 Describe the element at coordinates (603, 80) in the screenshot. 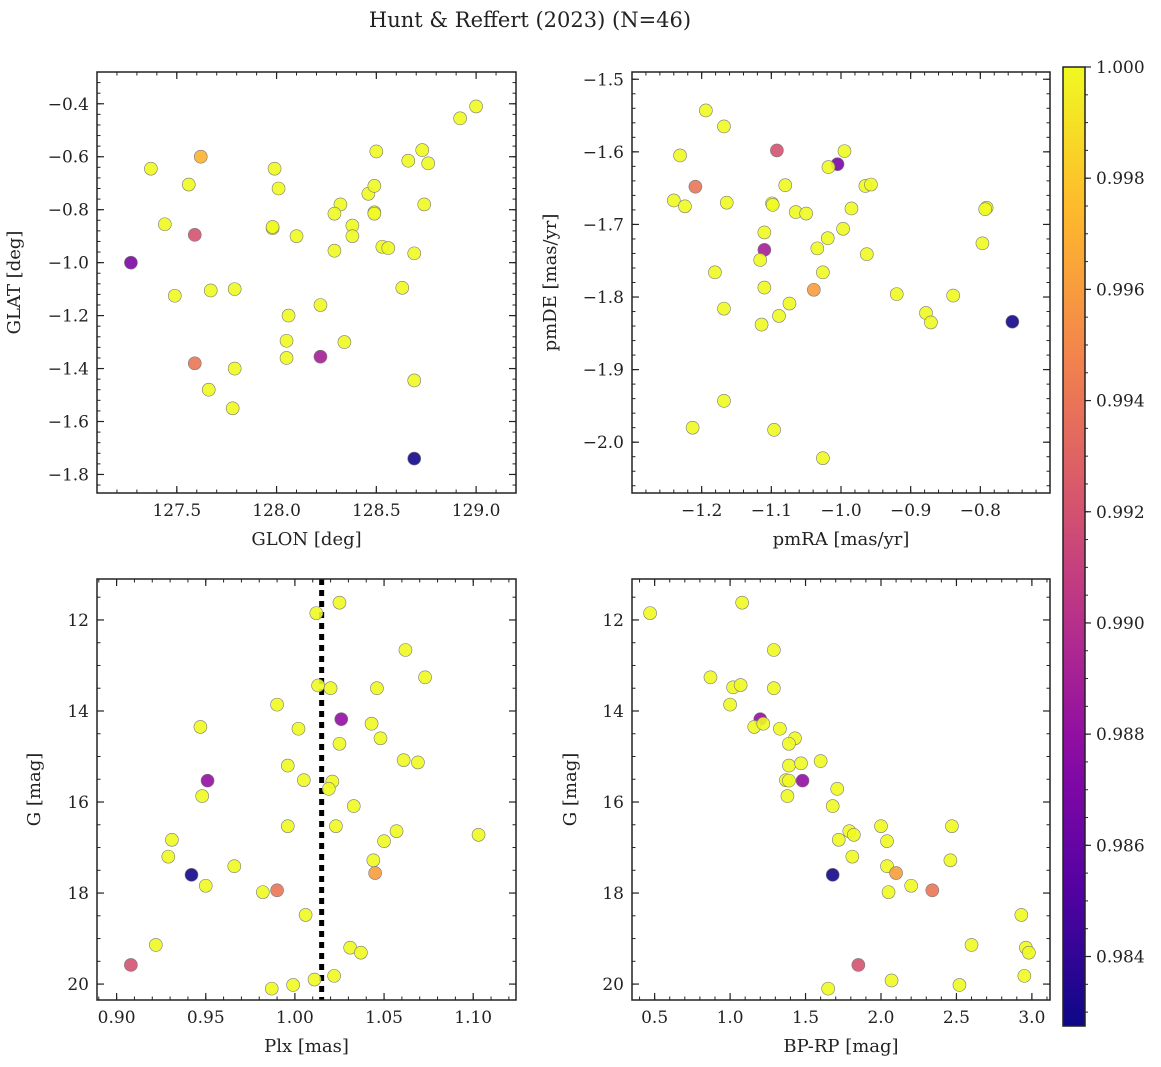

I see `y-tick-label: −1.5` at that location.